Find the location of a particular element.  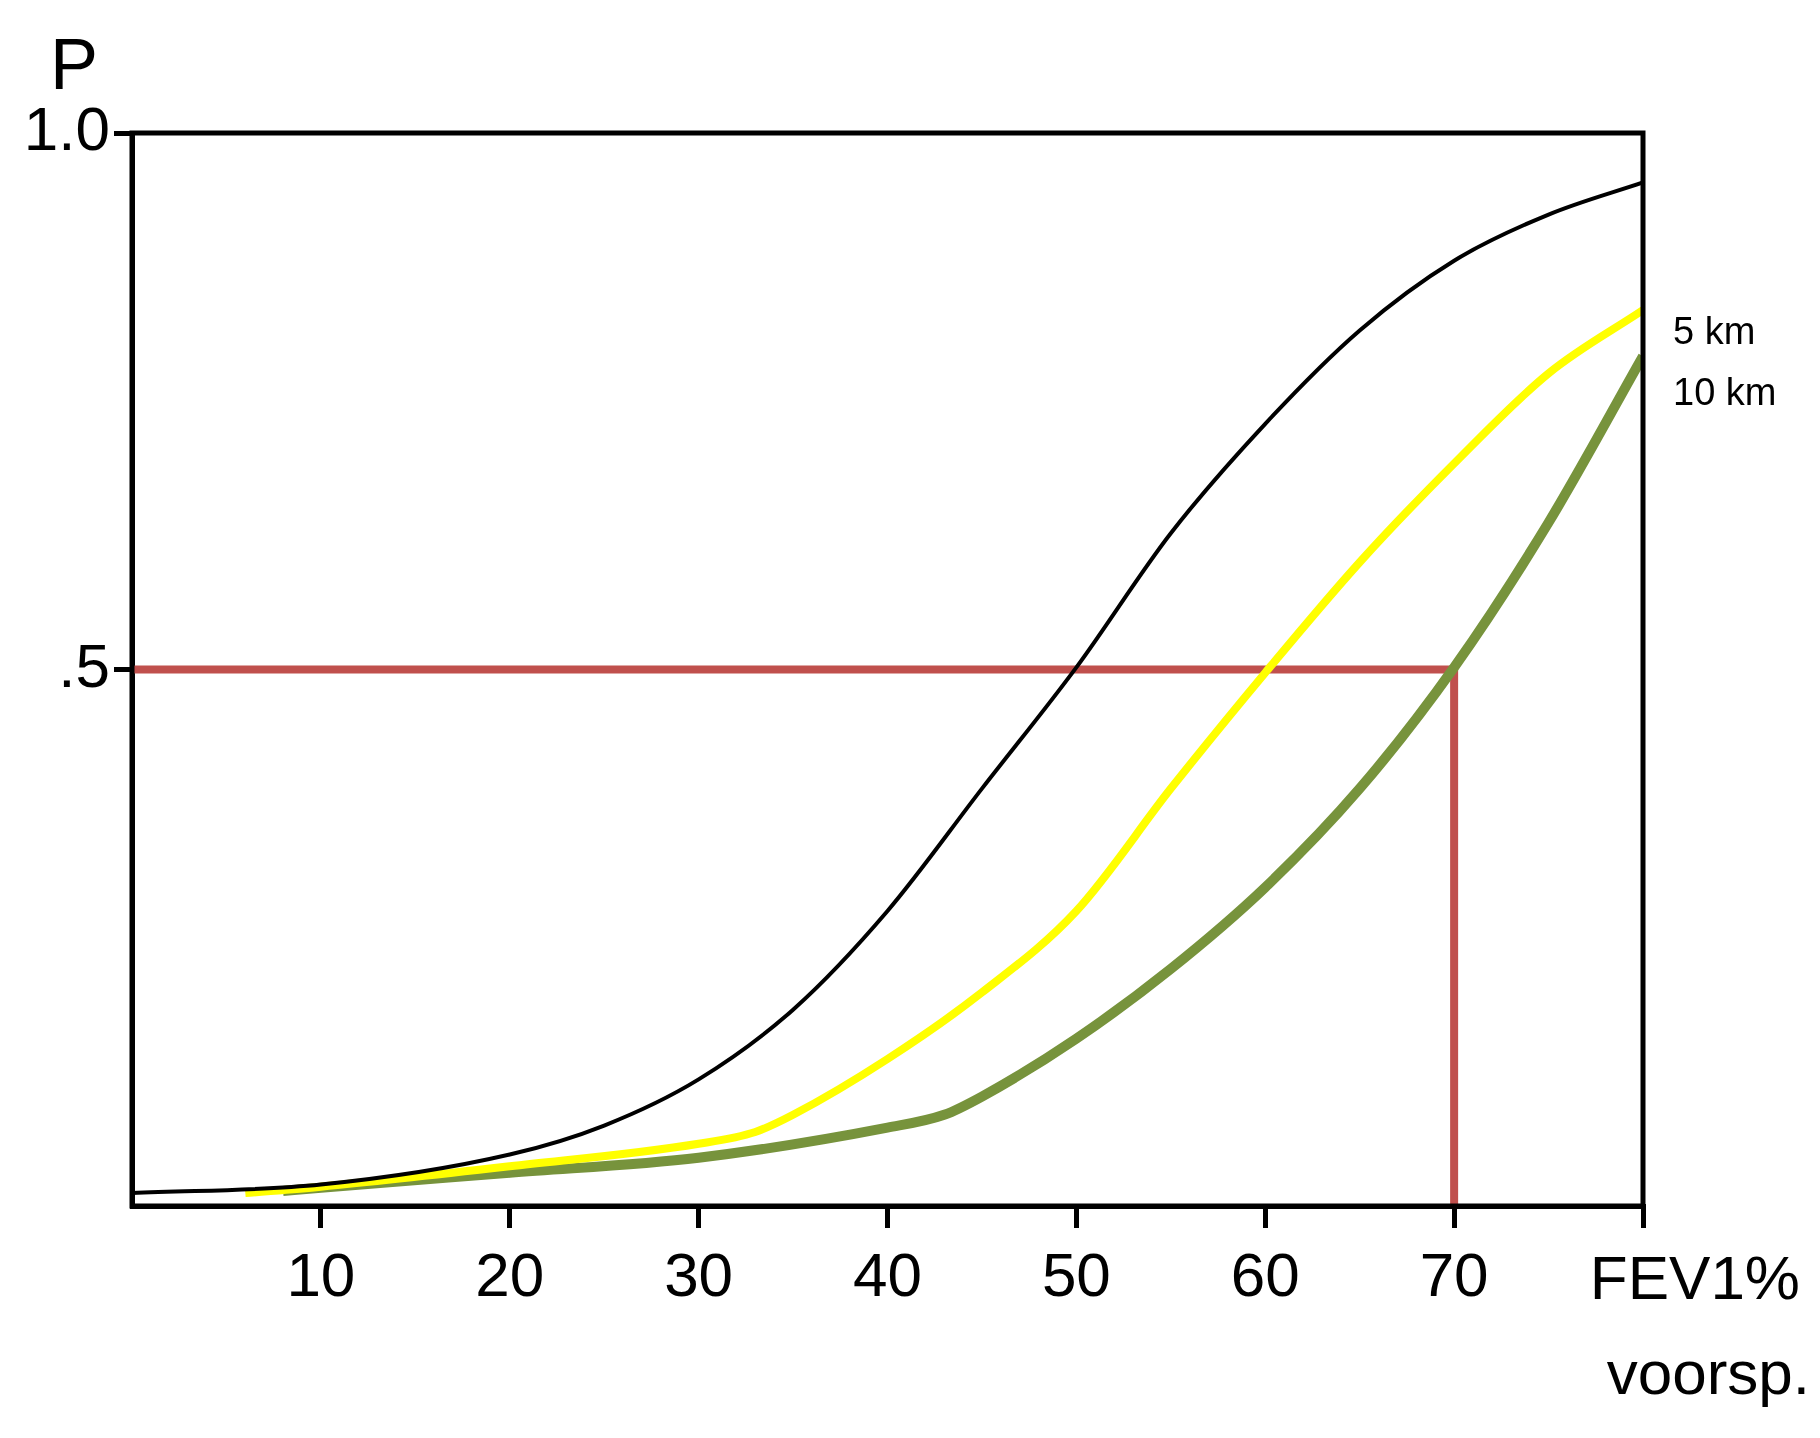

x-tick-label: 10 is located at coordinates (321, 1275).